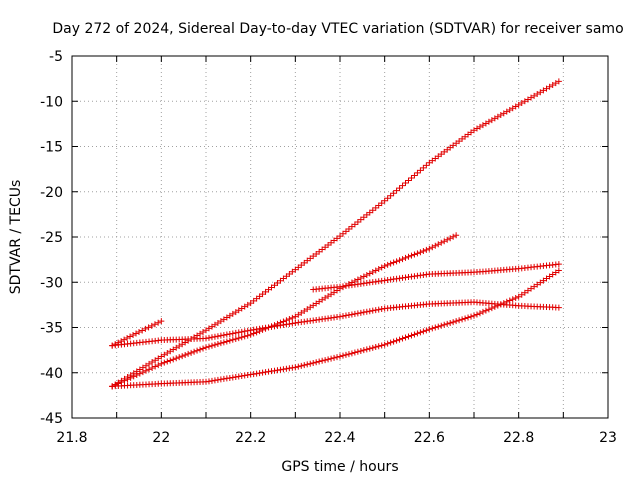  Describe the element at coordinates (339, 467) in the screenshot. I see `x-axis-label: GPS time / hours` at that location.